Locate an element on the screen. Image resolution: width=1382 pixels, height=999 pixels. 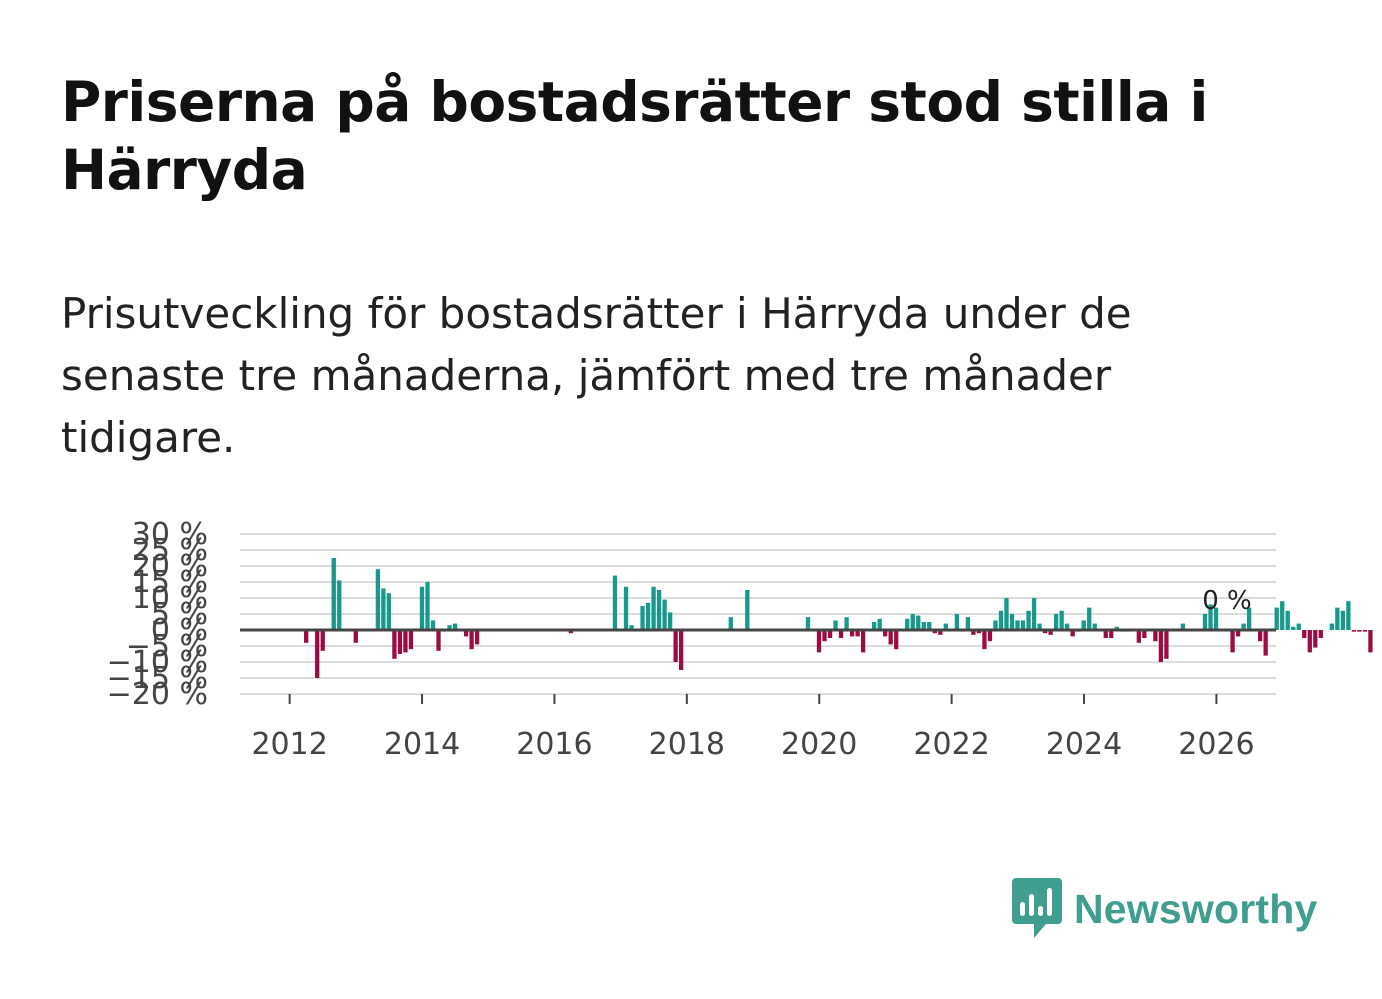
x-tick-label: 2020 is located at coordinates (819, 744).